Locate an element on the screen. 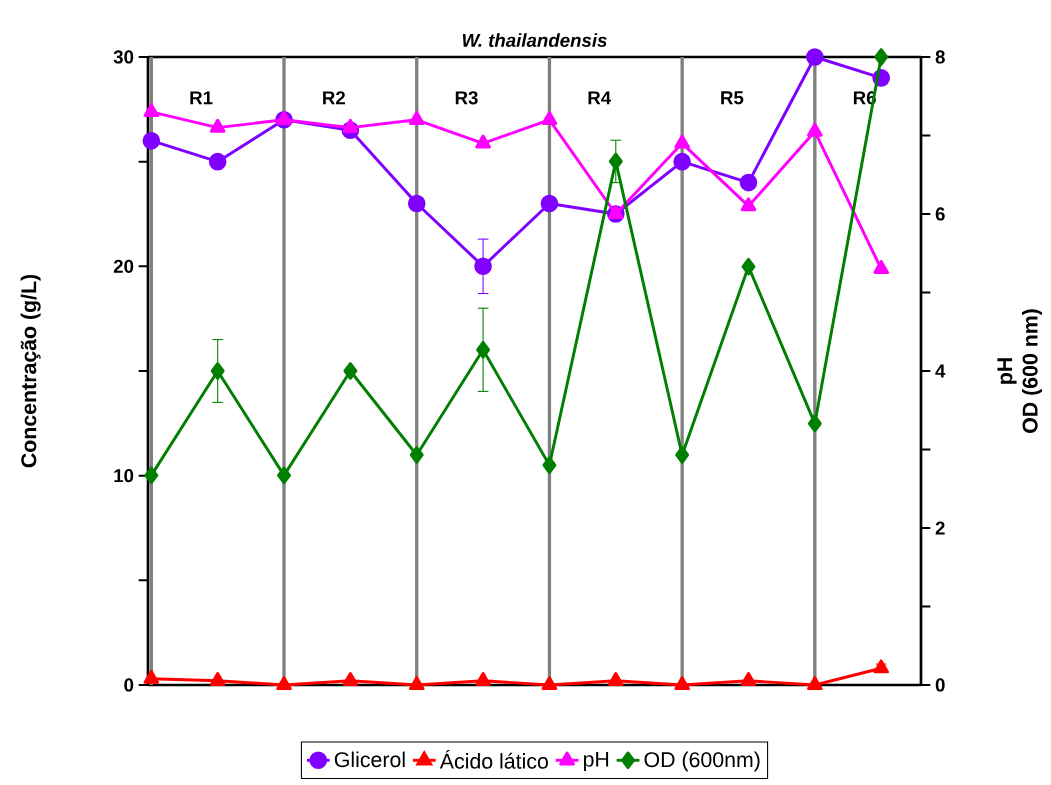  legend-label: Glicerol is located at coordinates (369, 759).